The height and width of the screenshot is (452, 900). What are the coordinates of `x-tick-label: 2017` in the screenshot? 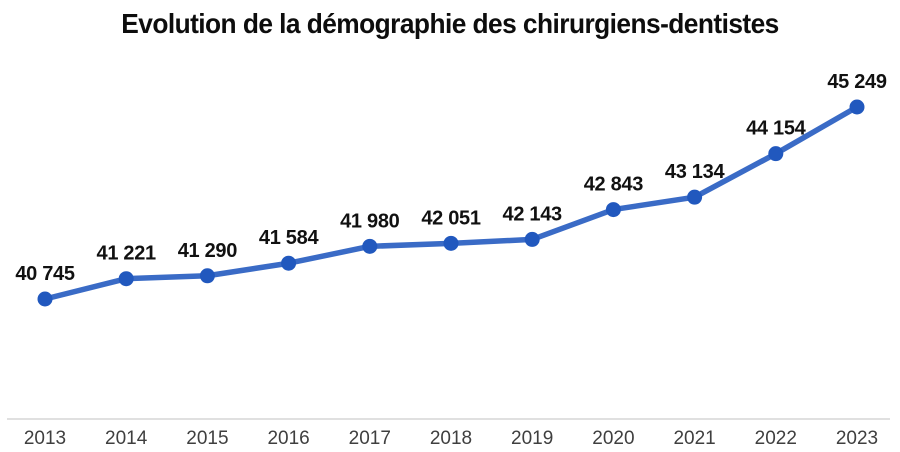 It's located at (370, 438).